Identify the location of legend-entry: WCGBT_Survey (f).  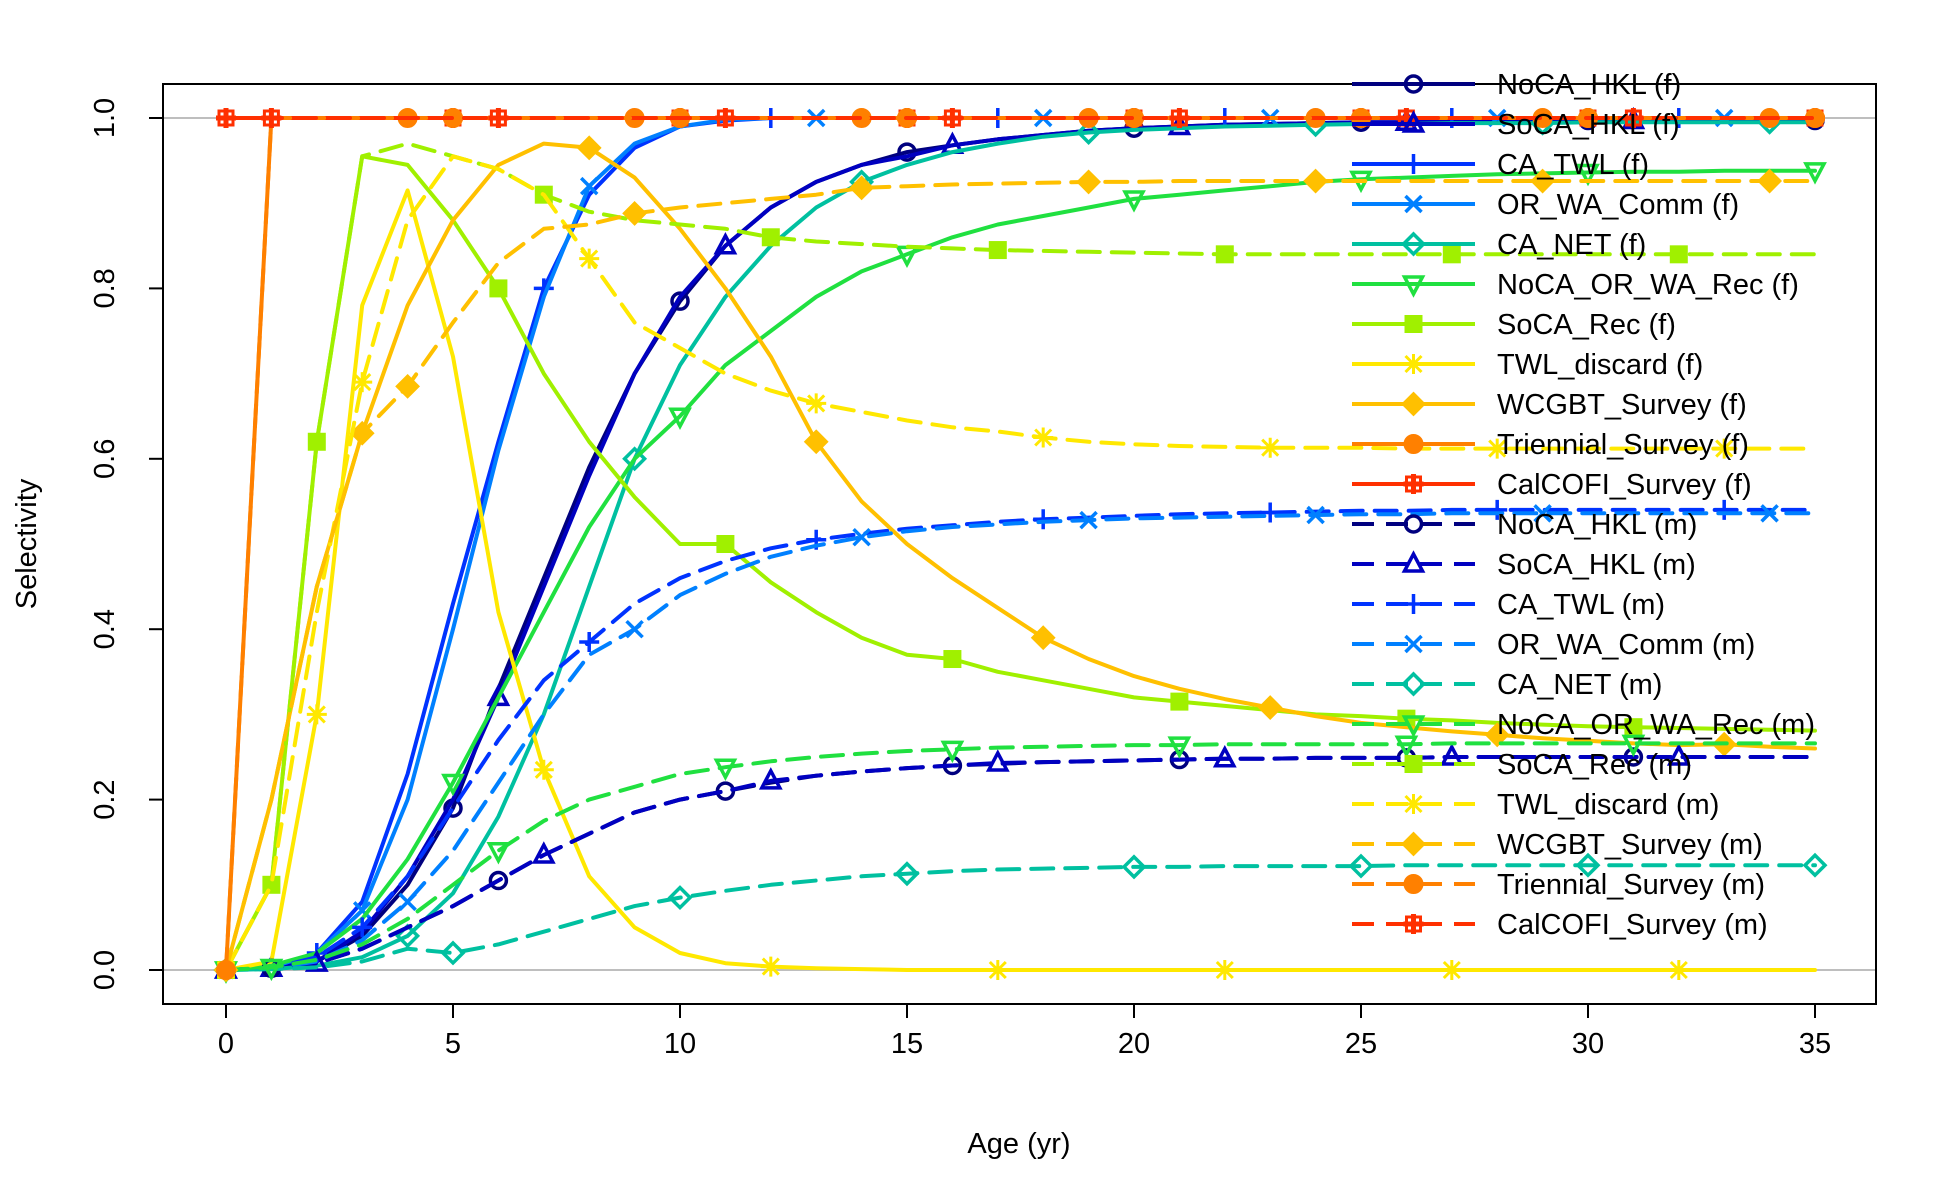
(1549, 405).